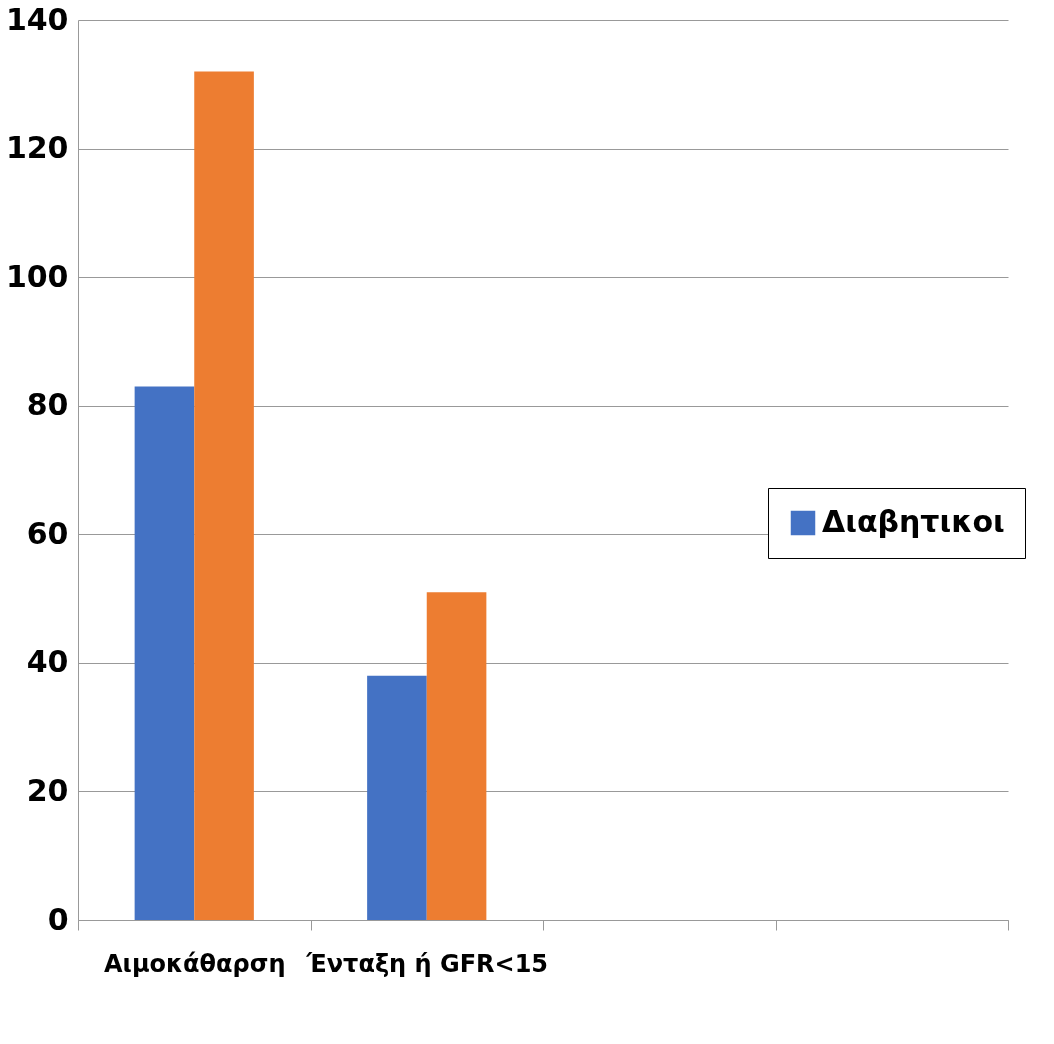 This screenshot has width=1054, height=1044. I want to click on x-tick-label: Αιμοκάθαρση, so click(194, 963).